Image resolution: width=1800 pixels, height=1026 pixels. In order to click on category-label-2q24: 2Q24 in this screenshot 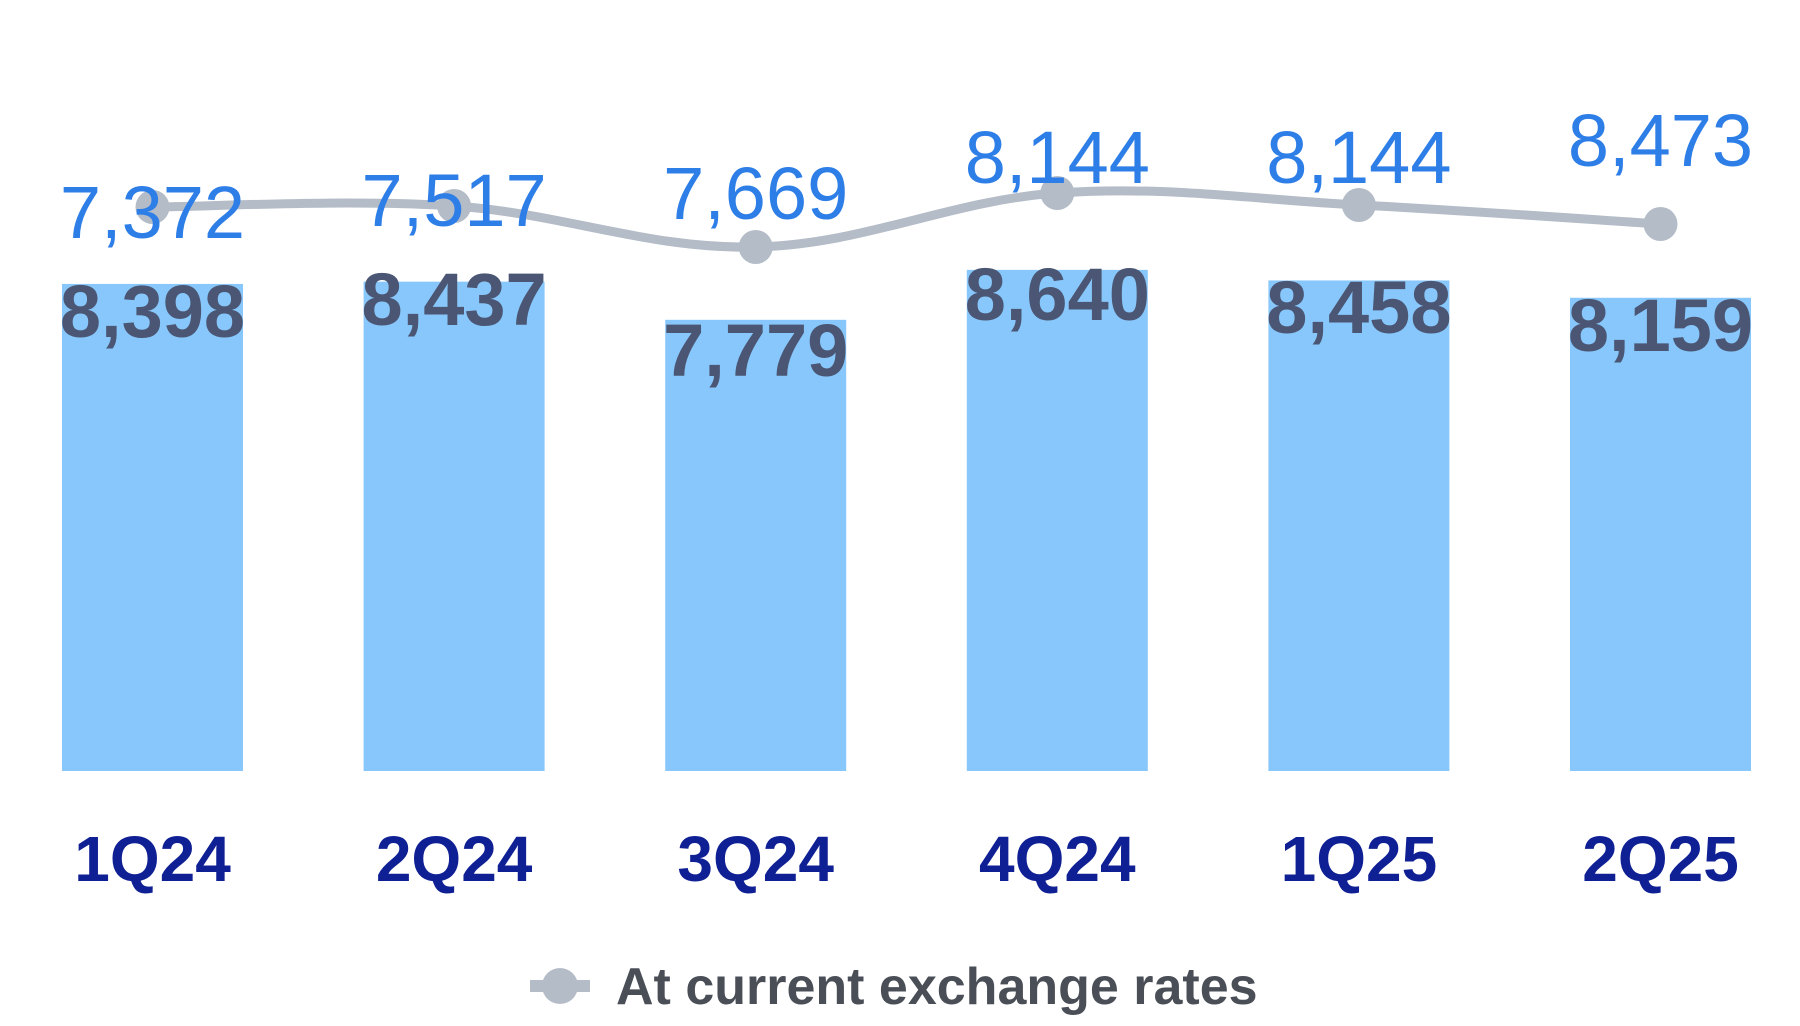, I will do `click(454, 859)`.